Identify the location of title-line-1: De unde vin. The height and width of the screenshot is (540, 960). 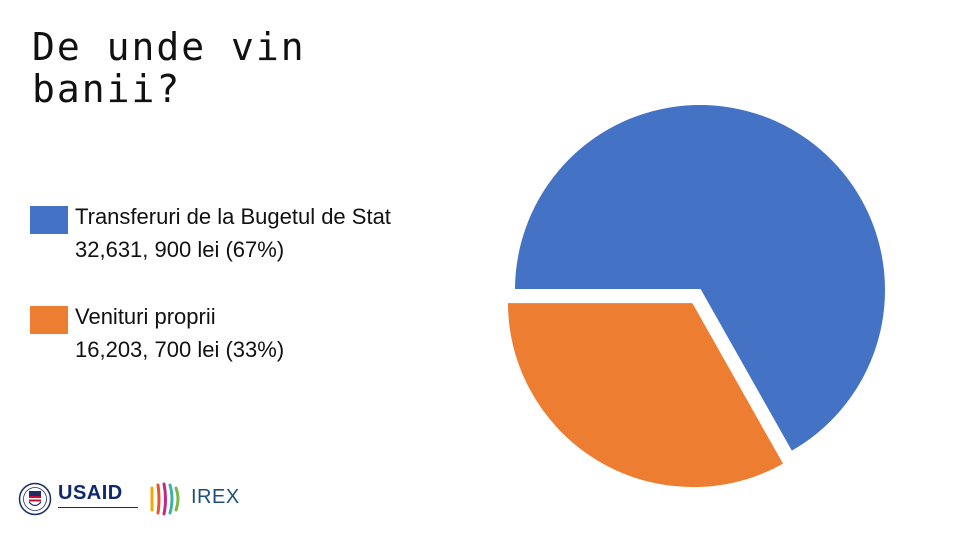
(169, 47).